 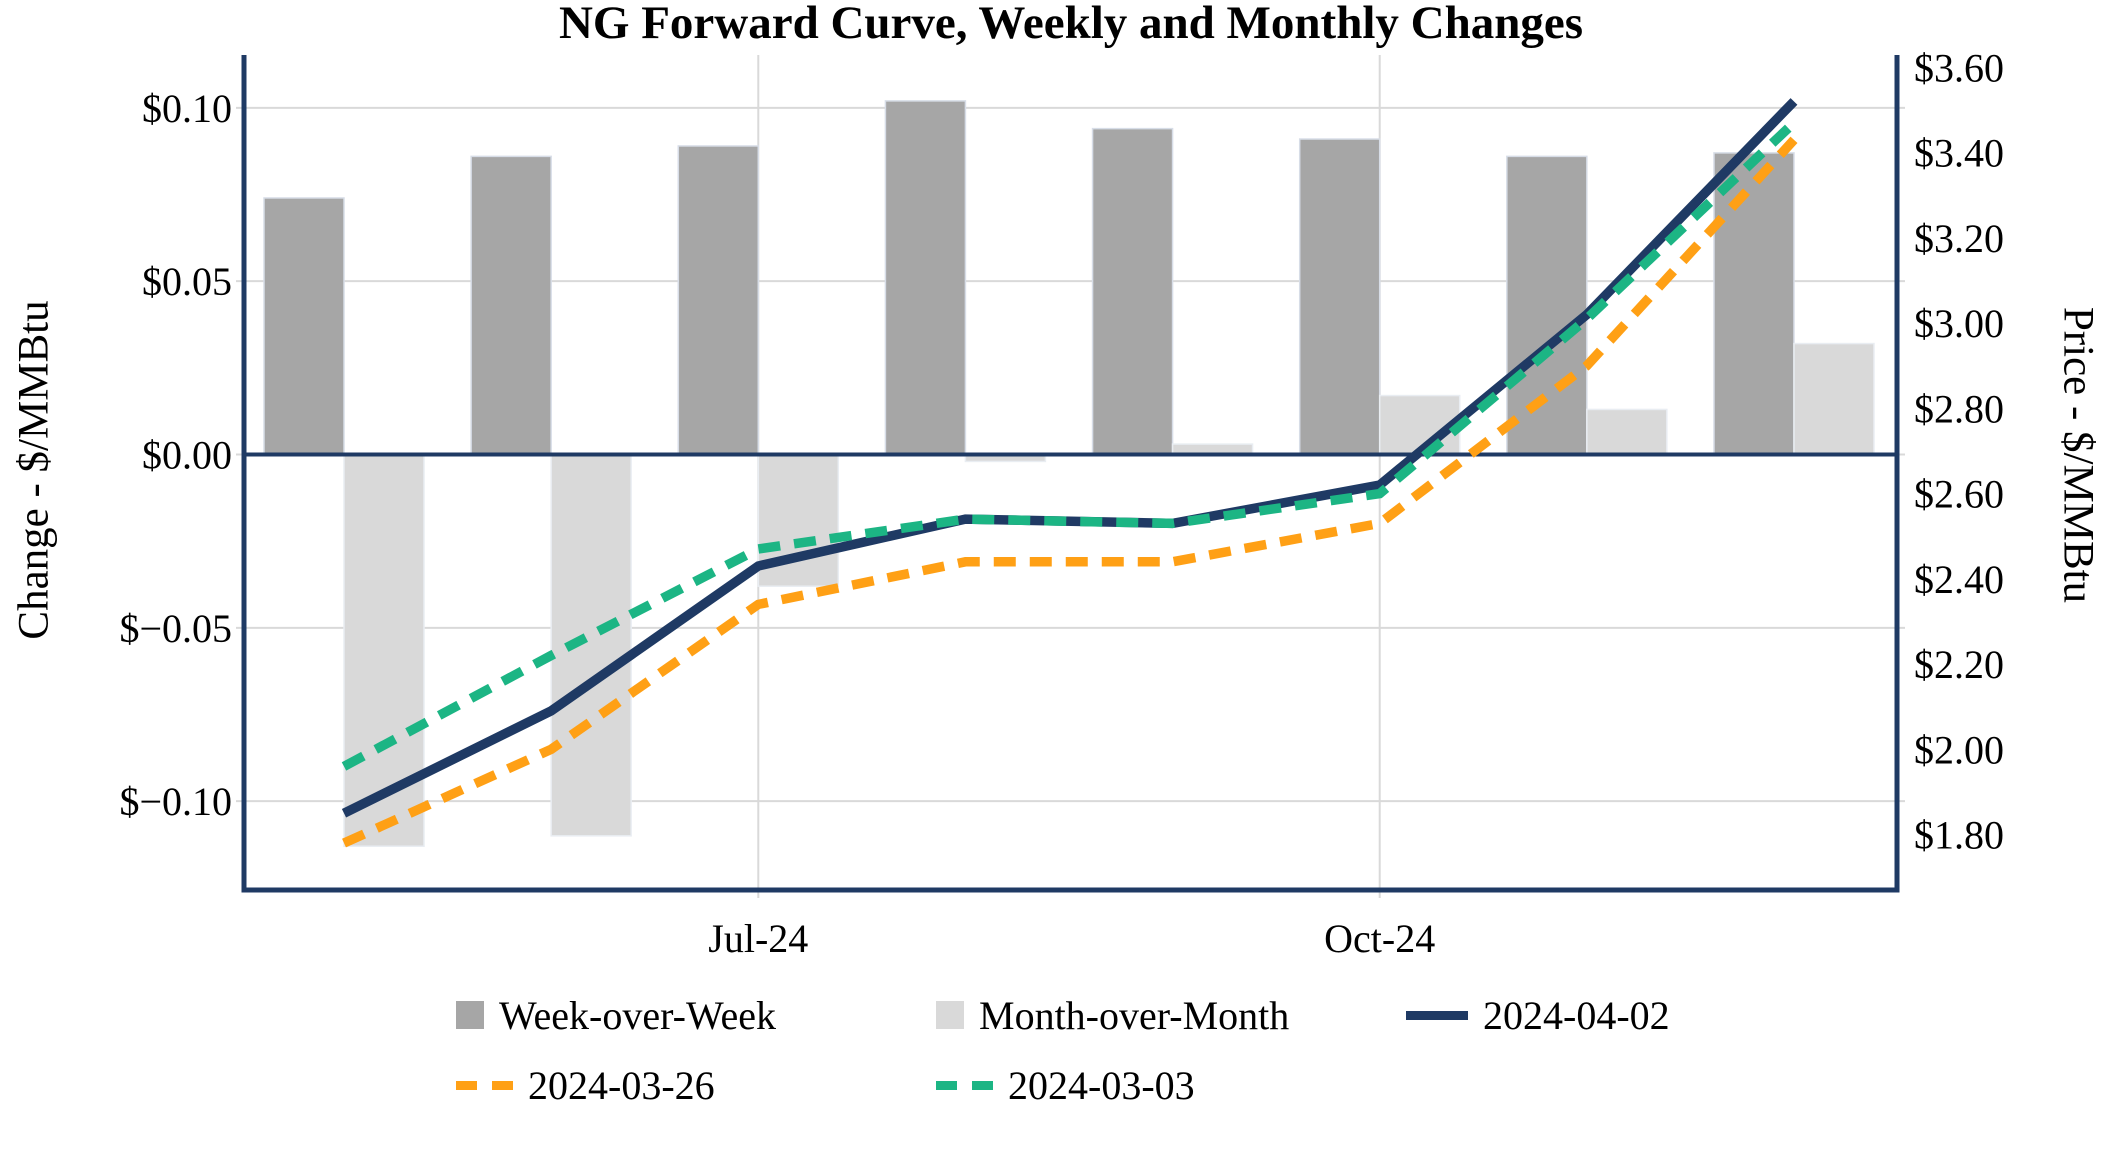 I want to click on x-axis-tick-label: Jul-24, so click(x=758, y=938).